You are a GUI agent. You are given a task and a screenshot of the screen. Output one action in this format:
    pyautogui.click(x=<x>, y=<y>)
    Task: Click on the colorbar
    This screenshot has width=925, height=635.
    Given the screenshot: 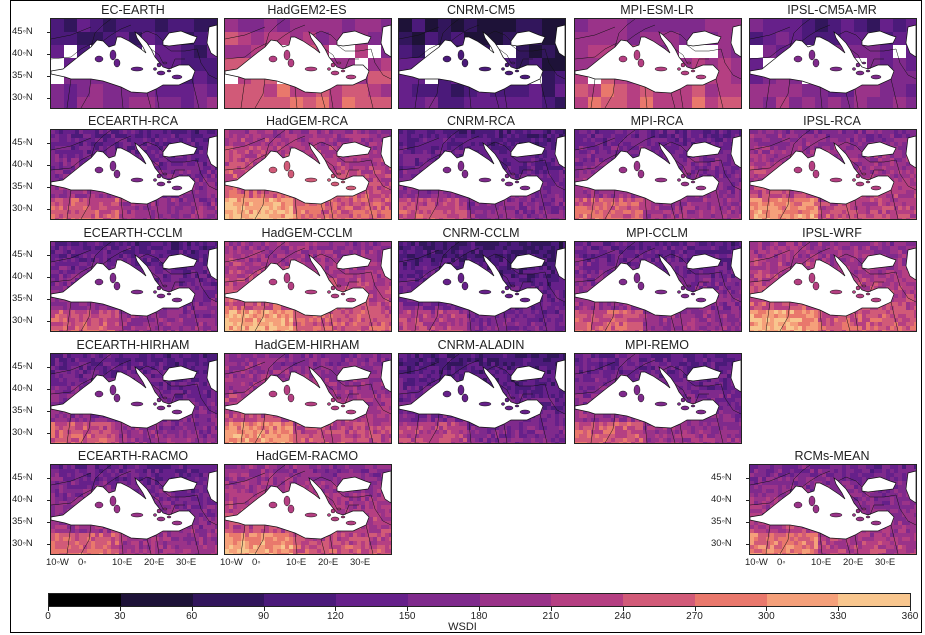 What is the action you would take?
    pyautogui.click(x=479, y=600)
    